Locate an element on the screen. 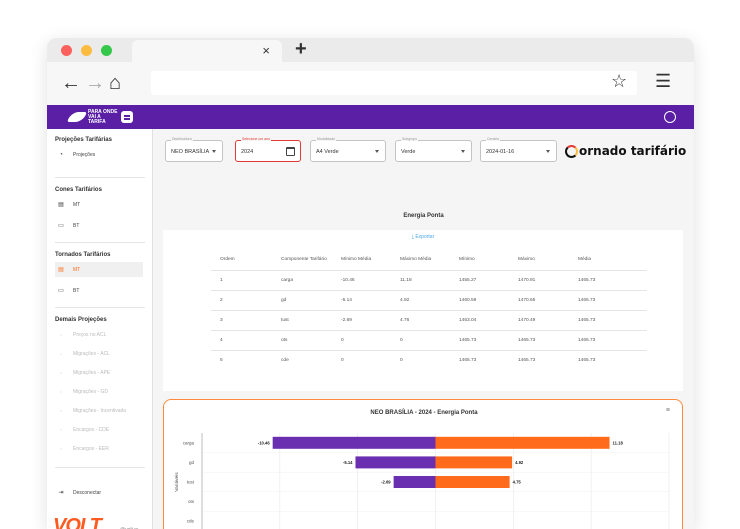 Image resolution: width=740 pixels, height=529 pixels. bar-label-positive: 4.75 is located at coordinates (517, 482).